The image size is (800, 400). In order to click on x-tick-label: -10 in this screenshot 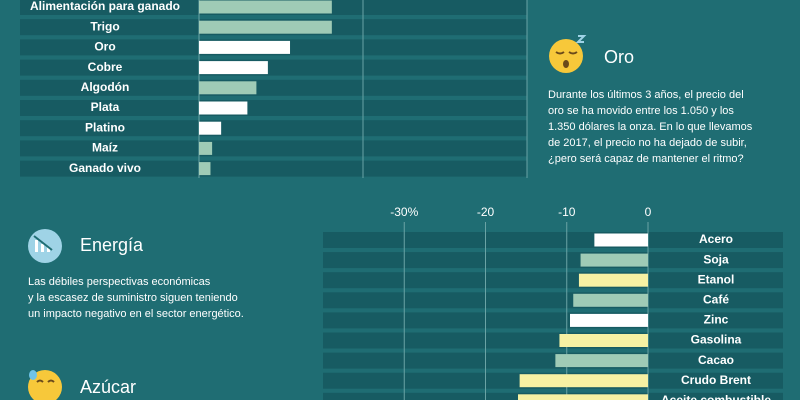, I will do `click(567, 212)`.